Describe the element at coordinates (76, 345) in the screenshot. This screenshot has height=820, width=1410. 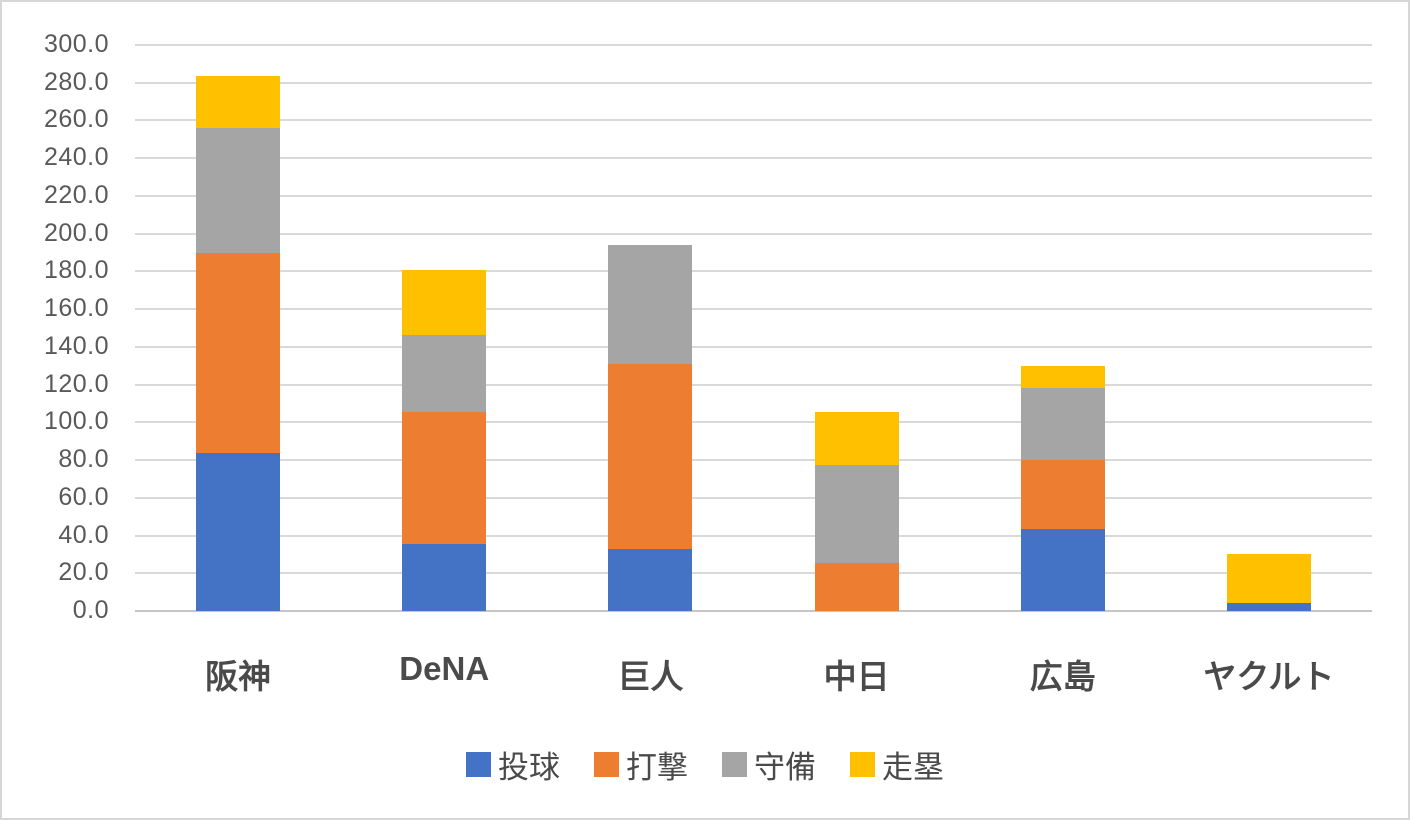
I see `y-axis-tick-label: 140.0` at that location.